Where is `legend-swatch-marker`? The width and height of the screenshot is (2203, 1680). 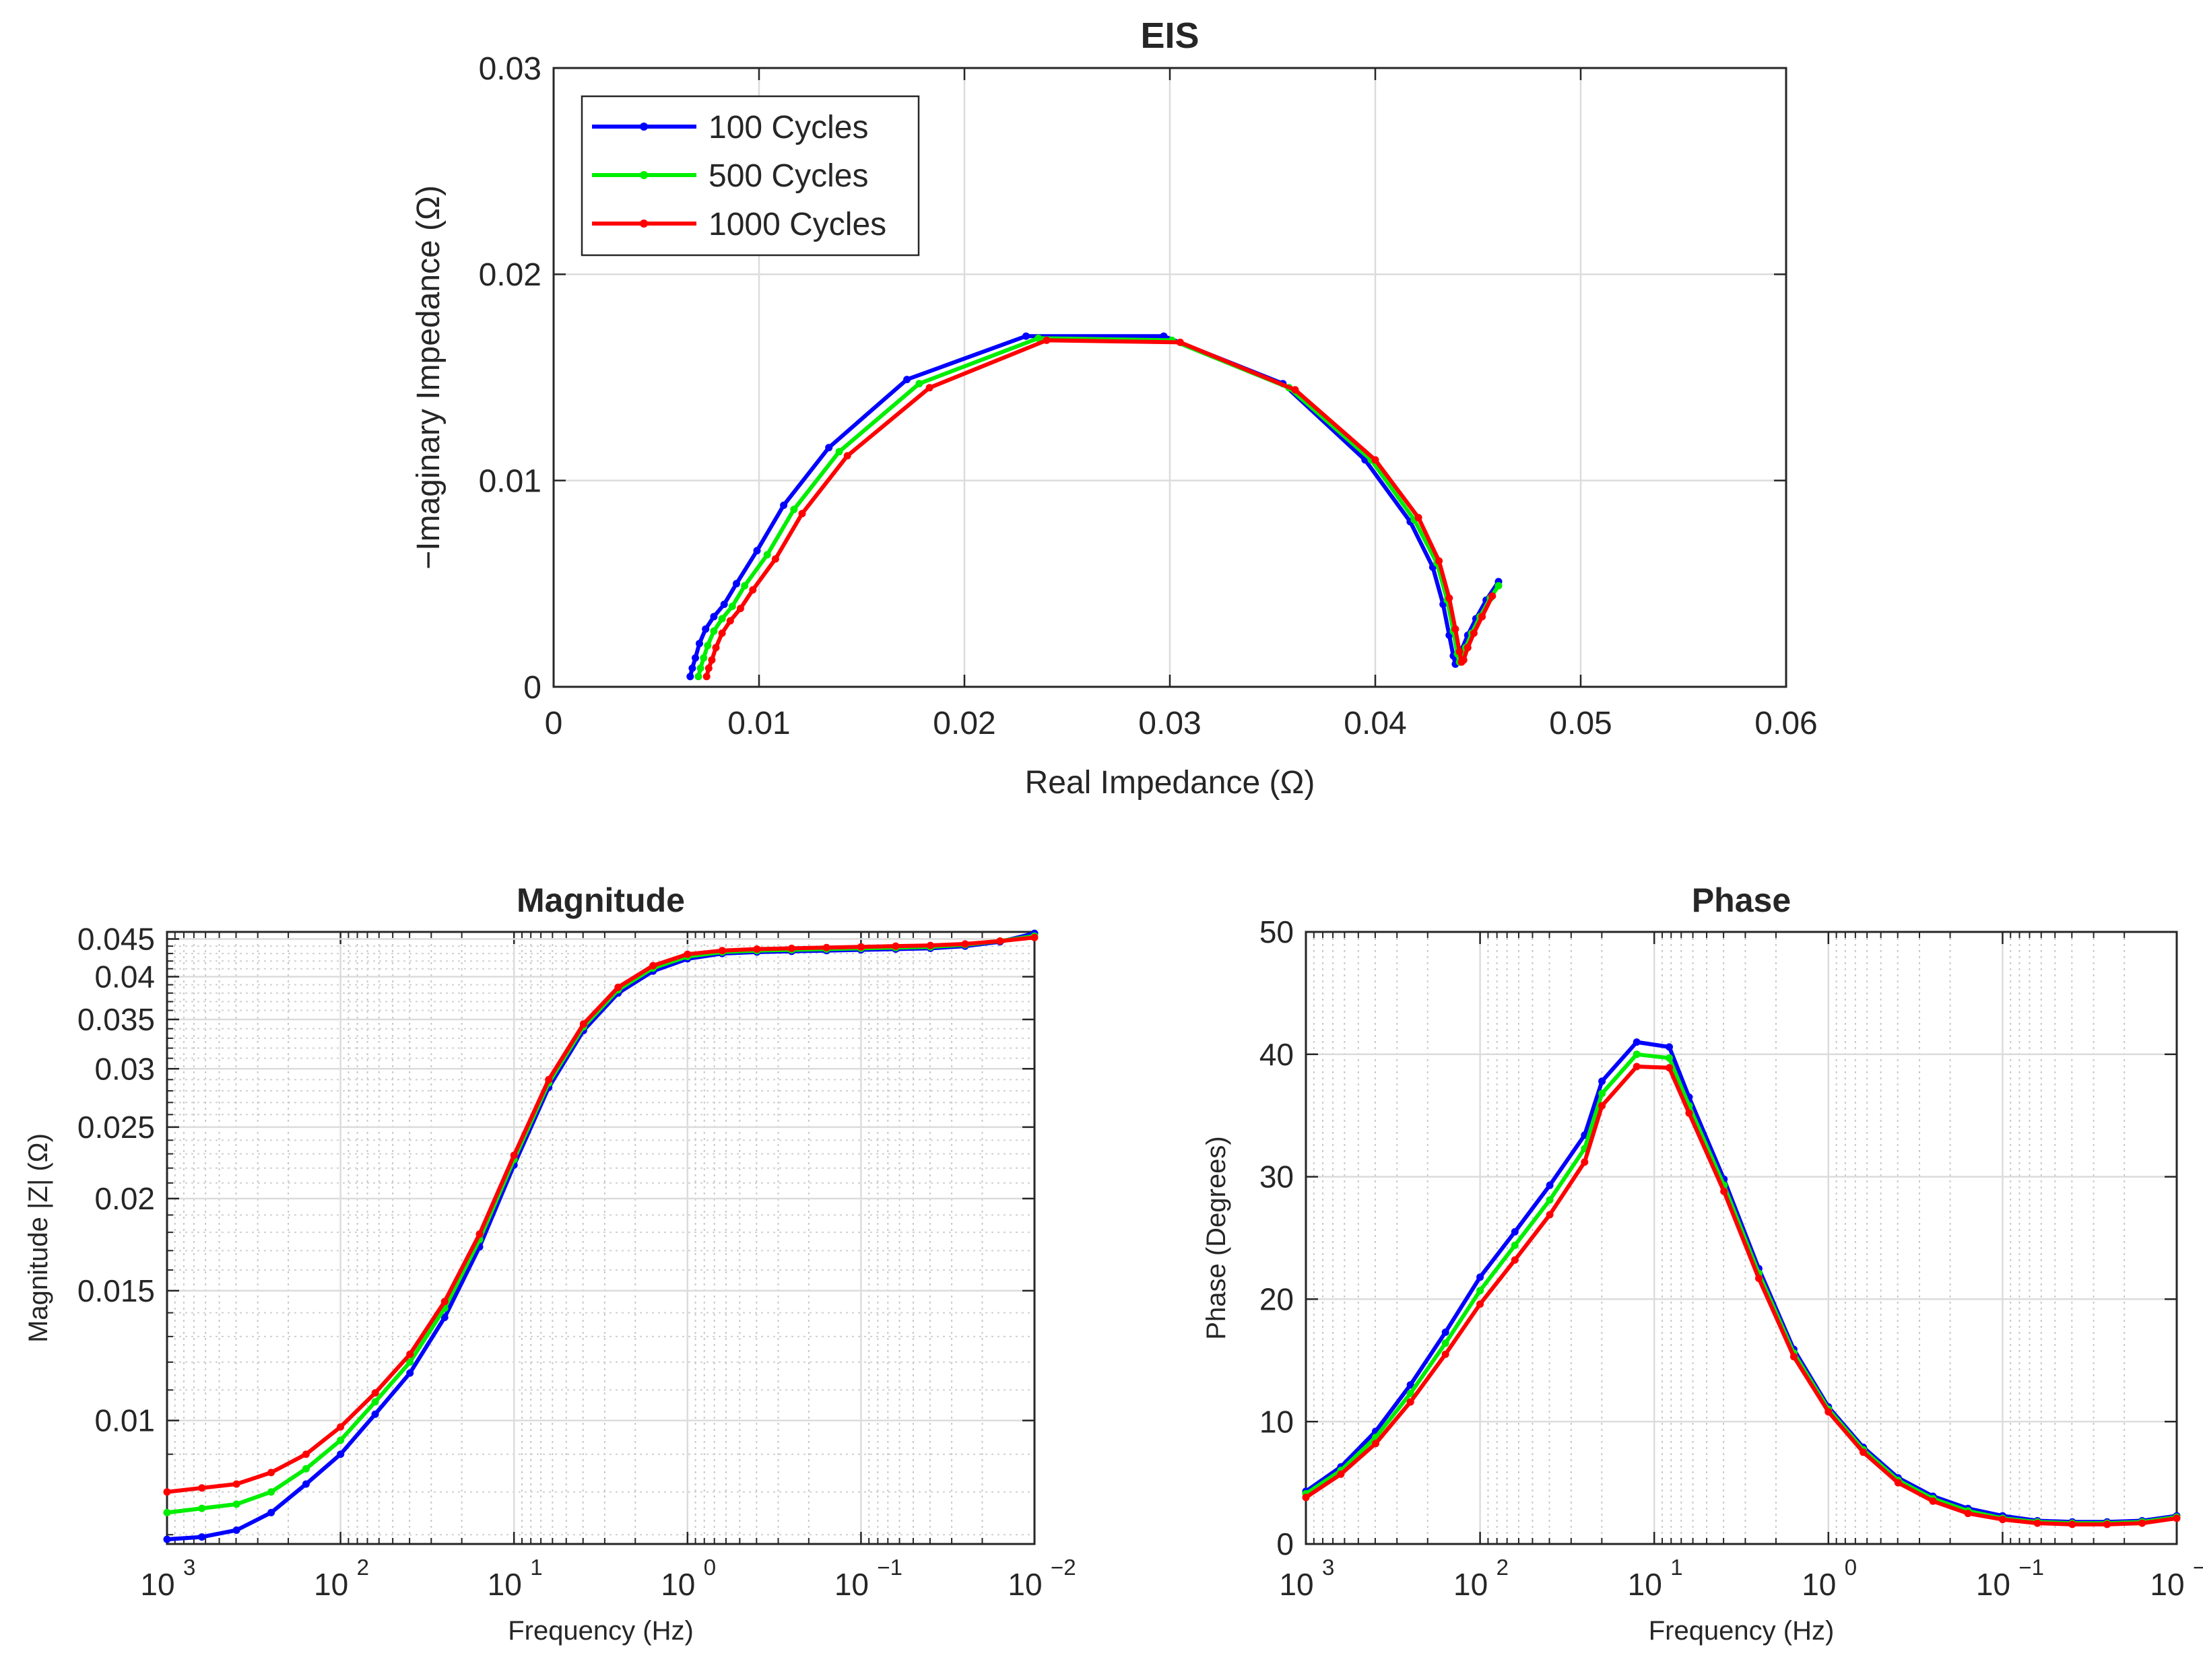
legend-swatch-marker is located at coordinates (644, 224).